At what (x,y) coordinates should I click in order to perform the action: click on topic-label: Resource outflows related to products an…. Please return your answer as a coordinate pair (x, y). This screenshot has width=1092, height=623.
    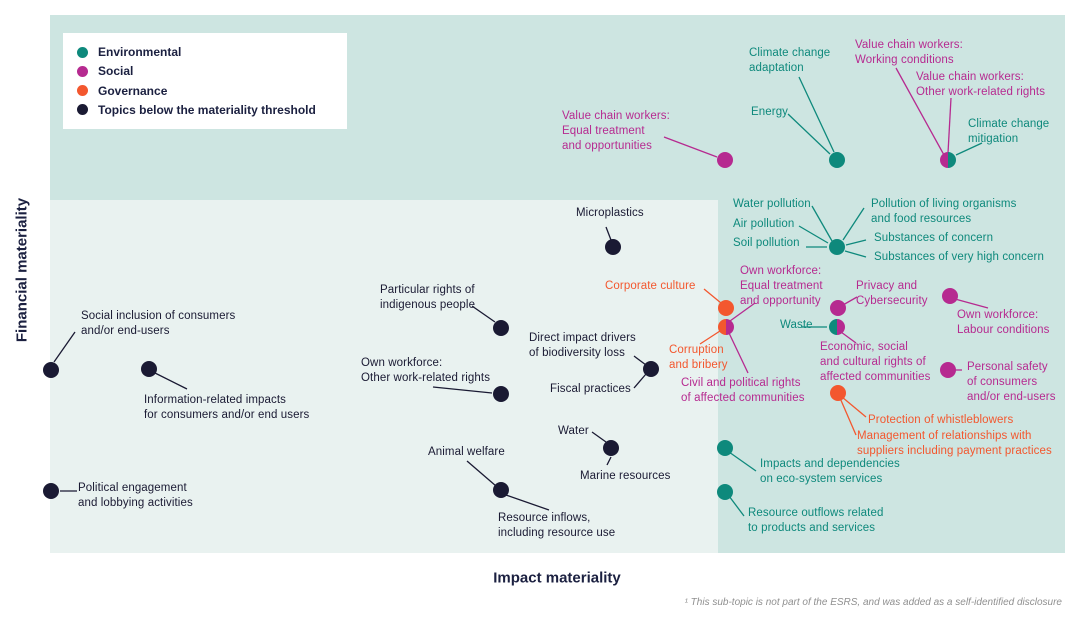
    Looking at the image, I should click on (816, 521).